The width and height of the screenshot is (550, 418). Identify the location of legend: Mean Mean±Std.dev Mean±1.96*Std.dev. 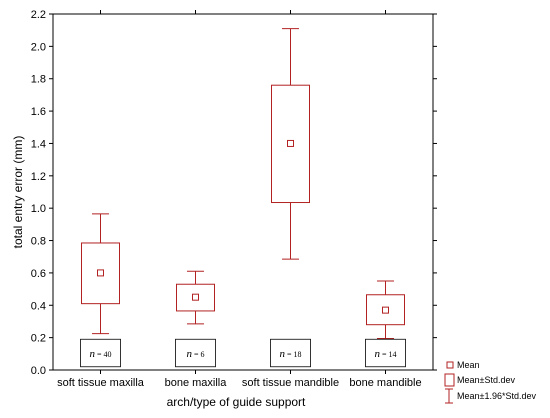
(490, 382).